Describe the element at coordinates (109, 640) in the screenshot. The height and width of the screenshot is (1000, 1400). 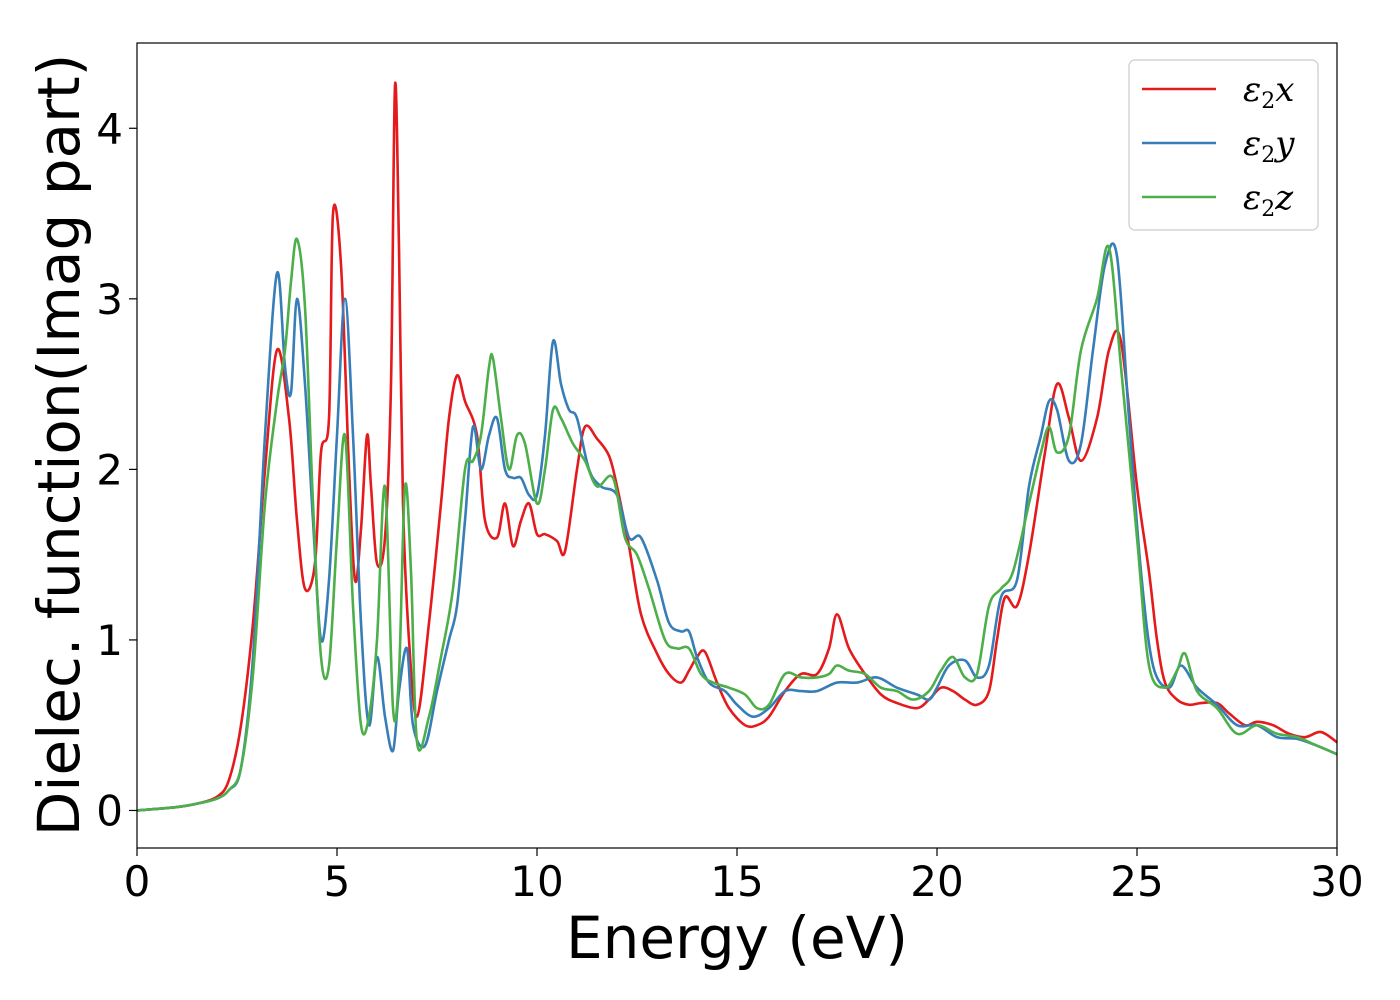
I see `y-tick-label: 1` at that location.